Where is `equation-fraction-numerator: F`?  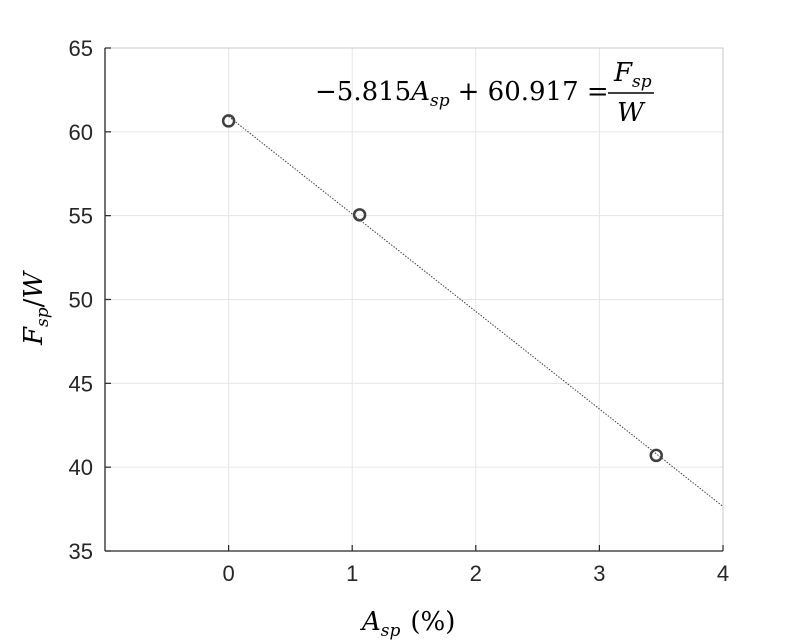 equation-fraction-numerator: F is located at coordinates (623, 73).